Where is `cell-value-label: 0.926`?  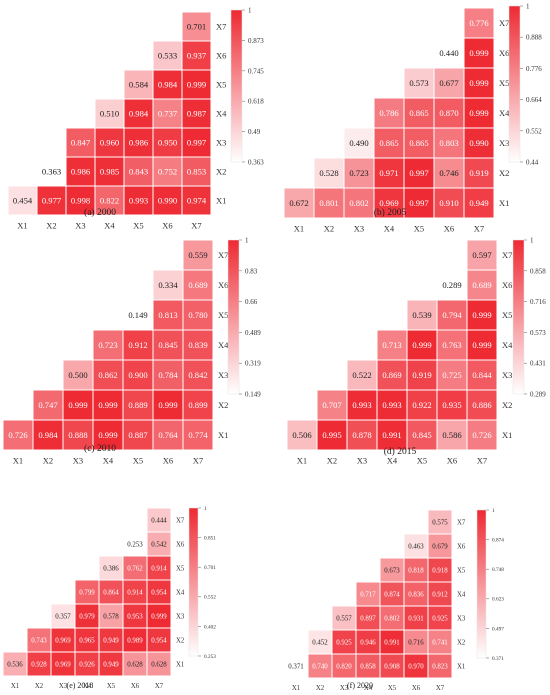
cell-value-label: 0.926 is located at coordinates (87, 664).